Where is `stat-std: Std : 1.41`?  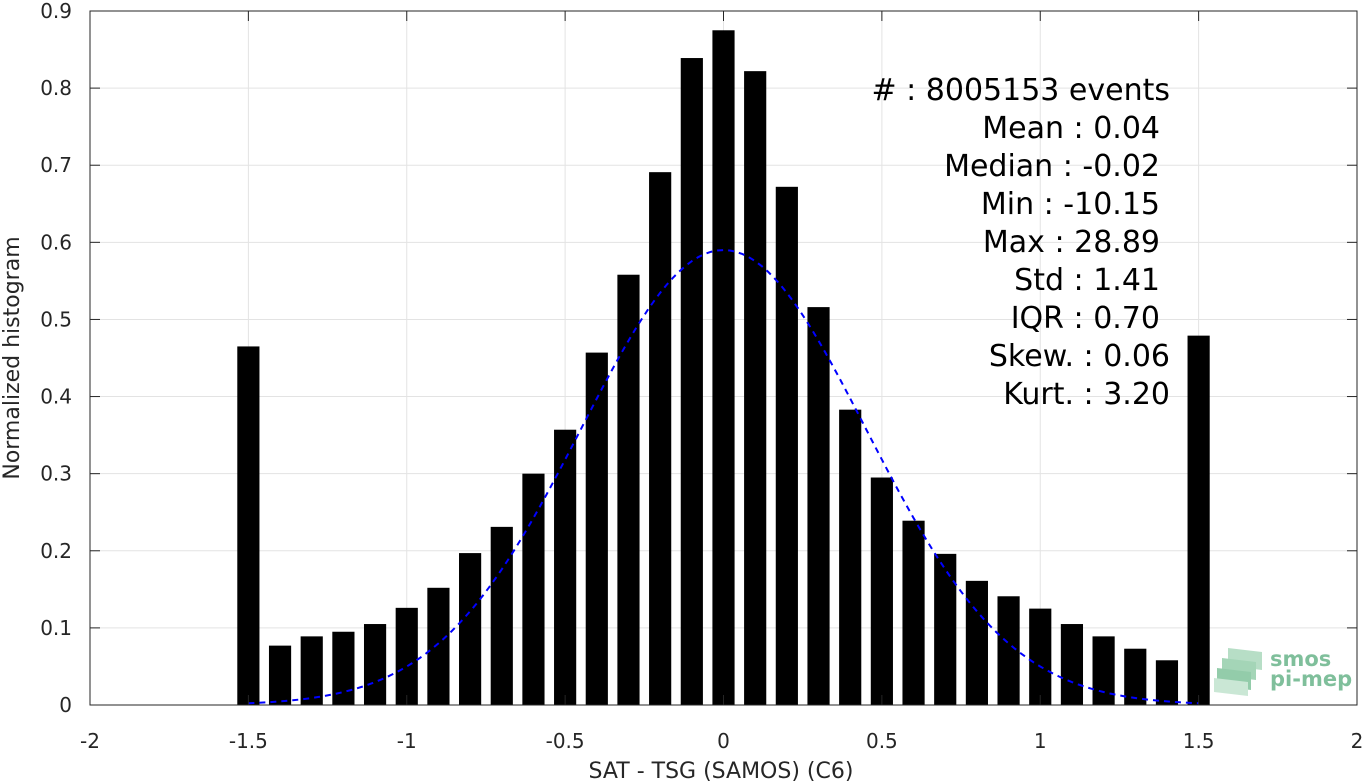
stat-std: Std : 1.41 is located at coordinates (1087, 280).